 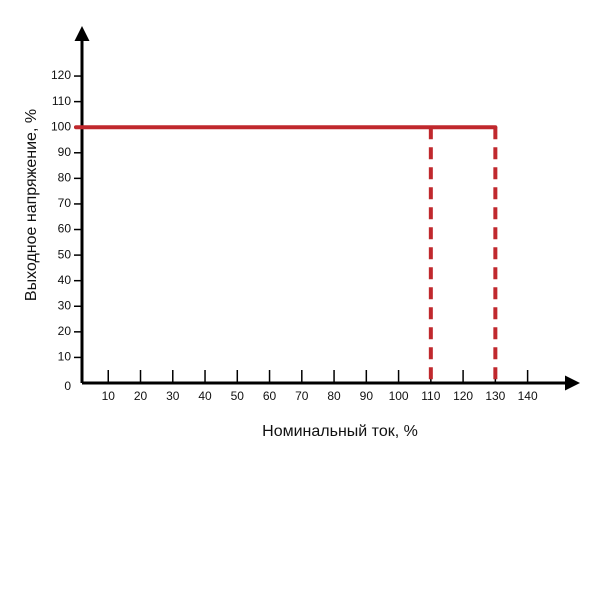 What do you see at coordinates (334, 396) in the screenshot?
I see `x-tick-label: 80` at bounding box center [334, 396].